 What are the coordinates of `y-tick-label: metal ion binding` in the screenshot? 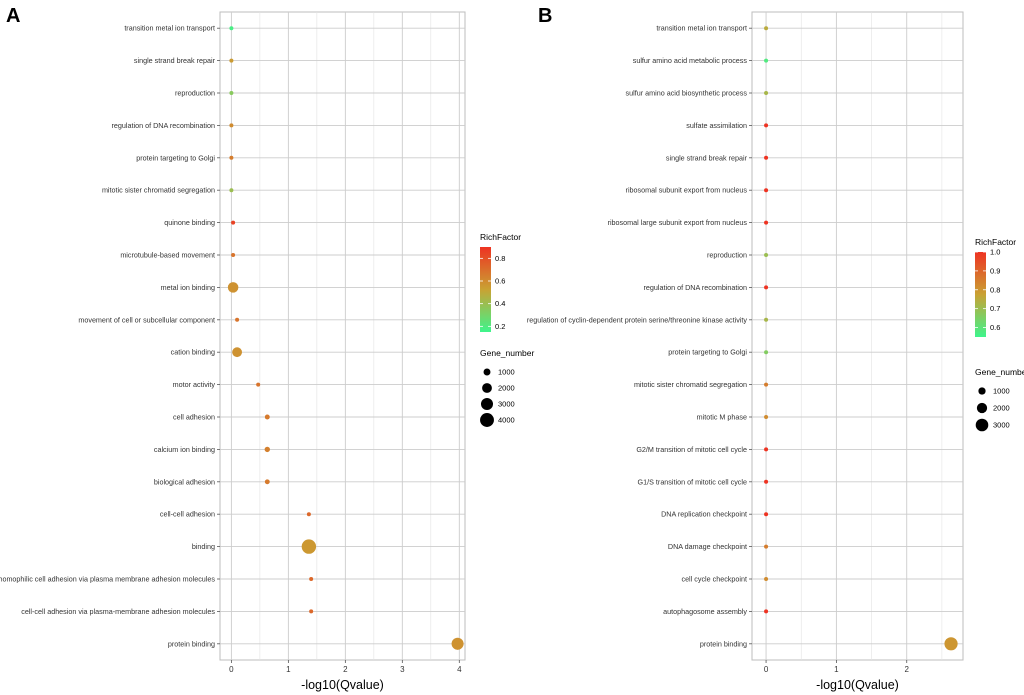 It's located at (188, 287).